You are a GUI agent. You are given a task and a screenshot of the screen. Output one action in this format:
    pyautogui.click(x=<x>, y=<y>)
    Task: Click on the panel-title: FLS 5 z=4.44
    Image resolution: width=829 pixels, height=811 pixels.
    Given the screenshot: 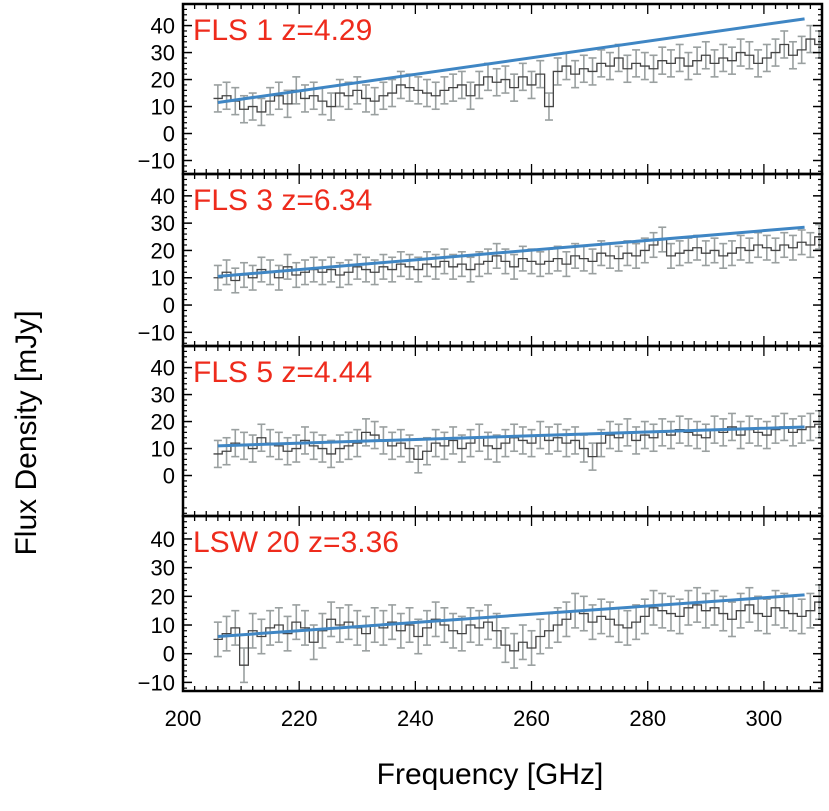 What is the action you would take?
    pyautogui.click(x=282, y=372)
    